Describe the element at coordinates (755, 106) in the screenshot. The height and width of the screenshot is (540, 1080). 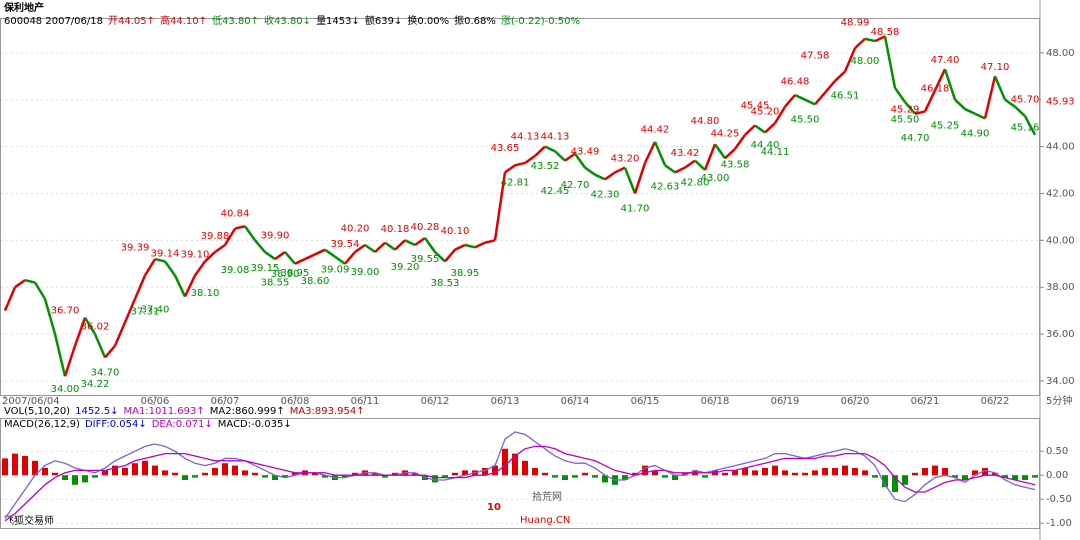
I see `high-label: 45.45` at that location.